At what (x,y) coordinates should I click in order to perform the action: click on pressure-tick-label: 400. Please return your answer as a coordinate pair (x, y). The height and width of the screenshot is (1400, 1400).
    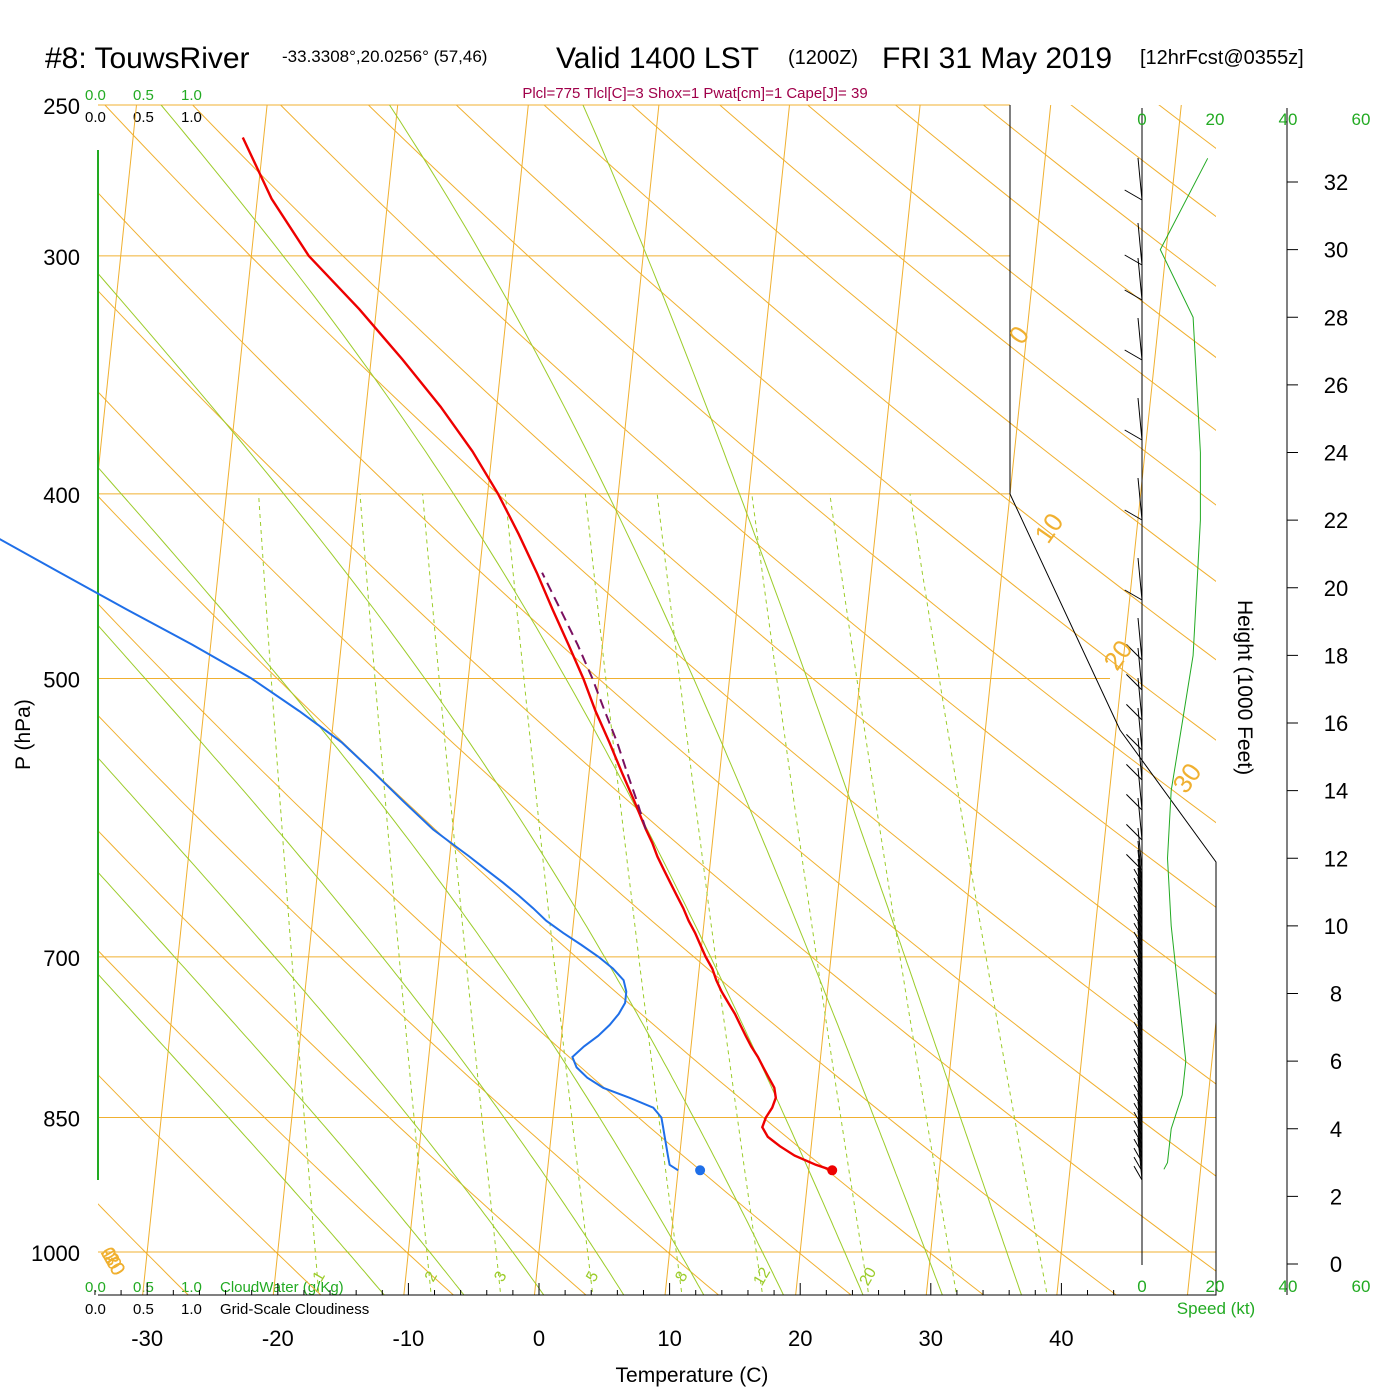
    Looking at the image, I should click on (61, 495).